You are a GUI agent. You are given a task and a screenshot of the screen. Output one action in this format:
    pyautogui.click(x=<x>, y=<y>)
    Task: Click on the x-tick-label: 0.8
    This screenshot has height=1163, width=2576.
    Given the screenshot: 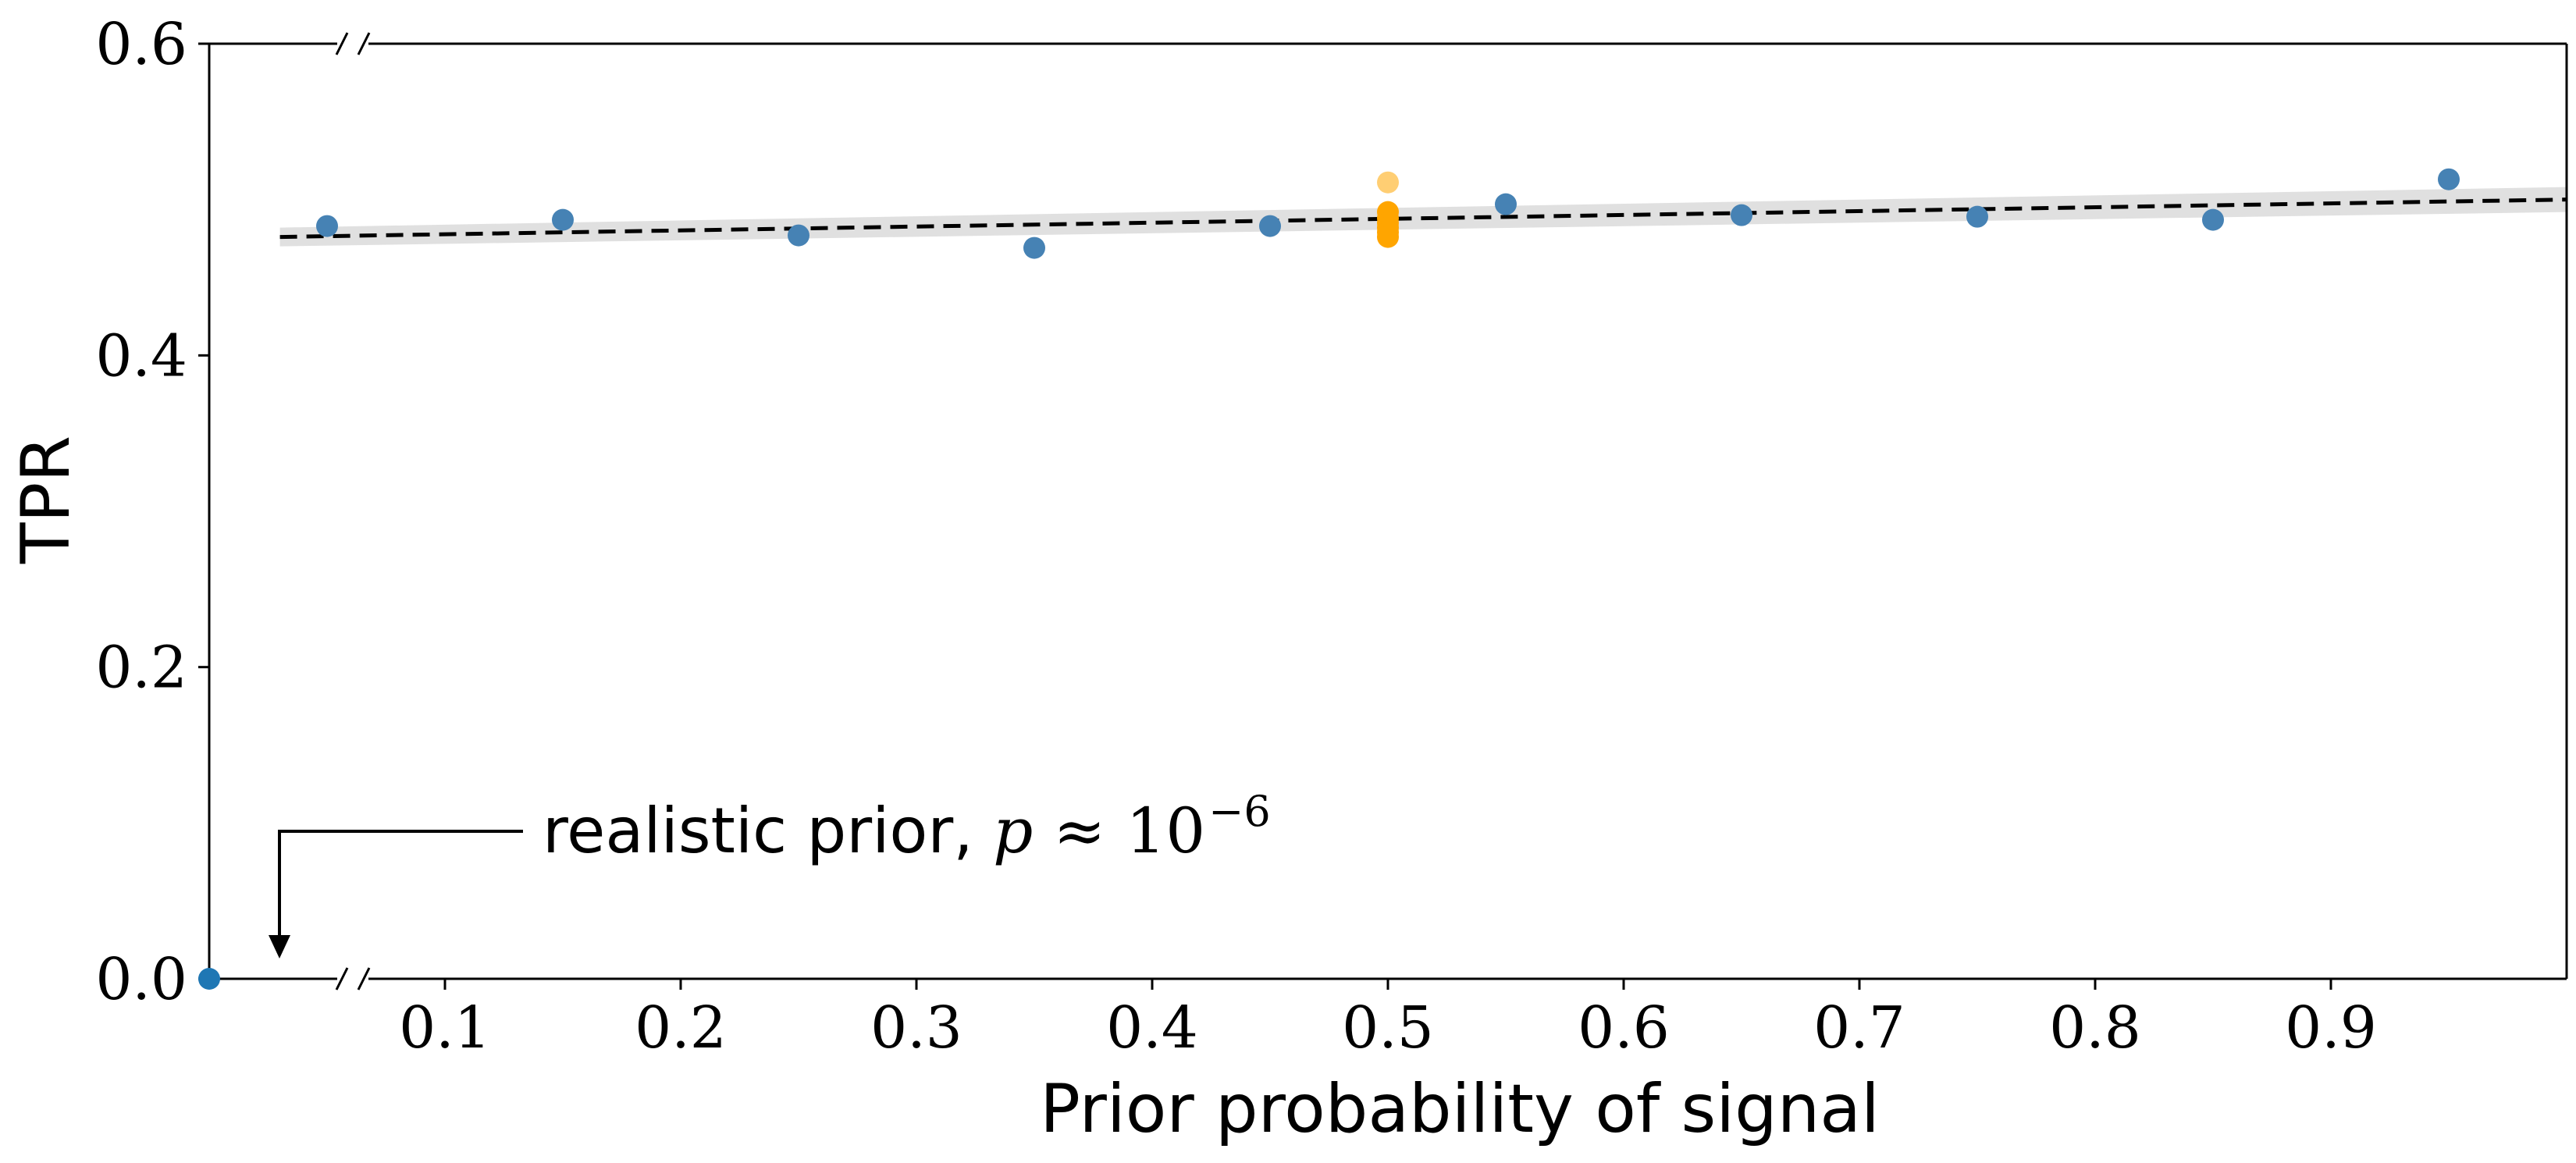 What is the action you would take?
    pyautogui.click(x=2095, y=1028)
    